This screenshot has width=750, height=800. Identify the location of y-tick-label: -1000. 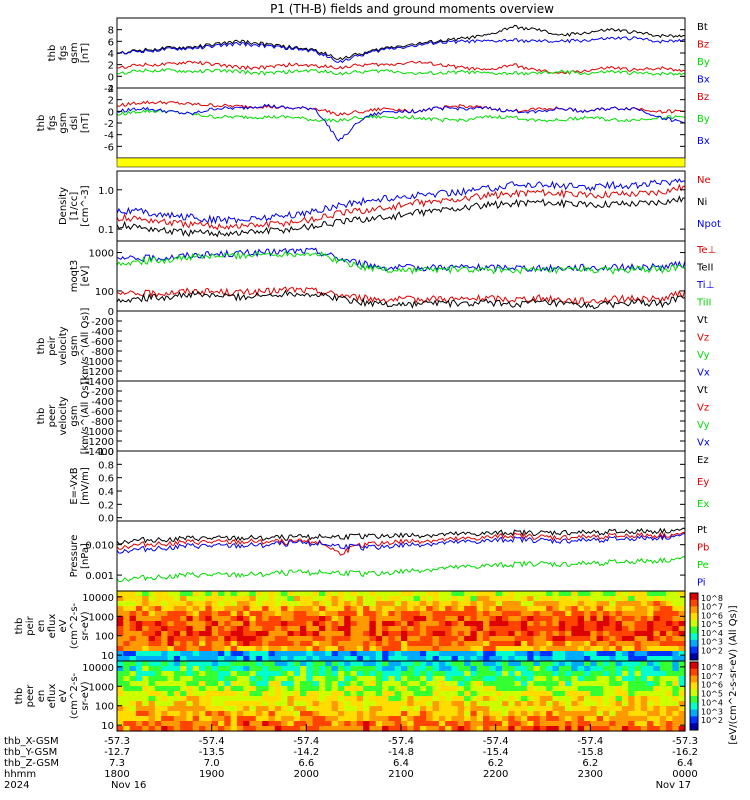
(99, 362).